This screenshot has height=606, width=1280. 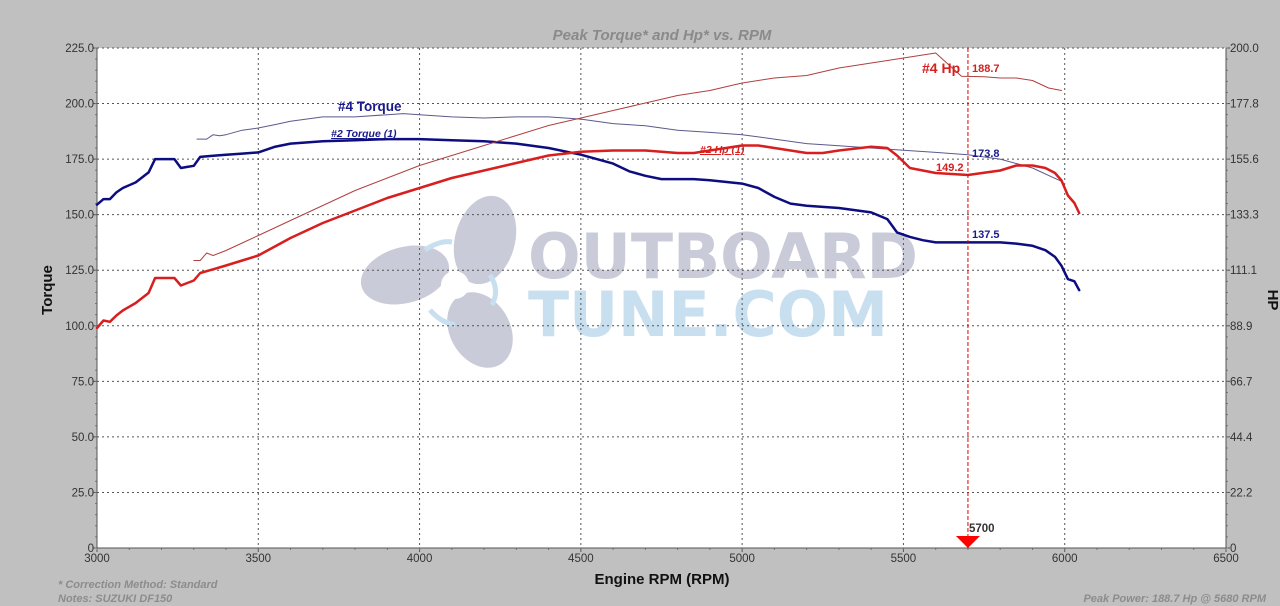 I want to click on y-tick-label: 150.0, so click(x=79, y=216).